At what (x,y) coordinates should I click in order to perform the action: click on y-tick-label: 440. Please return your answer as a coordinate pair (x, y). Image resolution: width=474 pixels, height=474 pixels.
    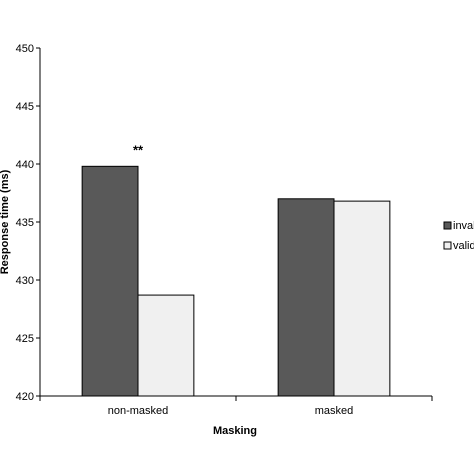
    Looking at the image, I should click on (25, 165).